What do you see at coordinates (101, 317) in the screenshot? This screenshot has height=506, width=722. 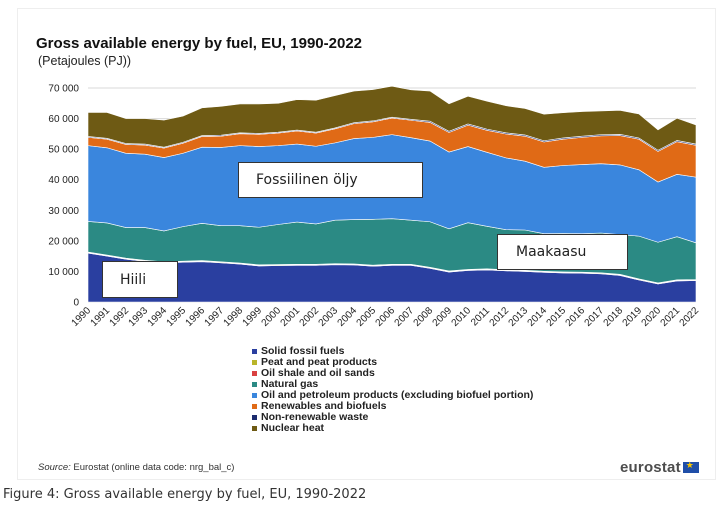 I see `x-tick-label: 1991` at bounding box center [101, 317].